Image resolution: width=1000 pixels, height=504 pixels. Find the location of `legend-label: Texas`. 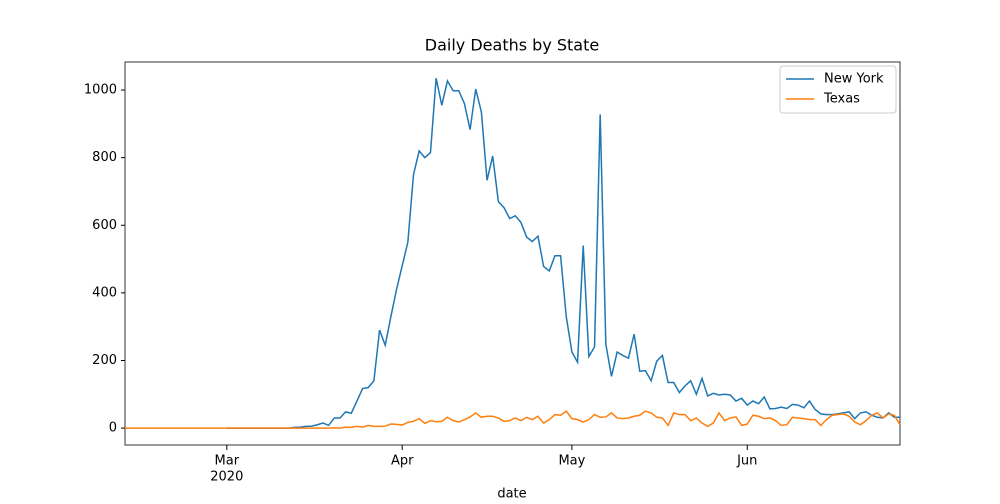

legend-label: Texas is located at coordinates (841, 99).